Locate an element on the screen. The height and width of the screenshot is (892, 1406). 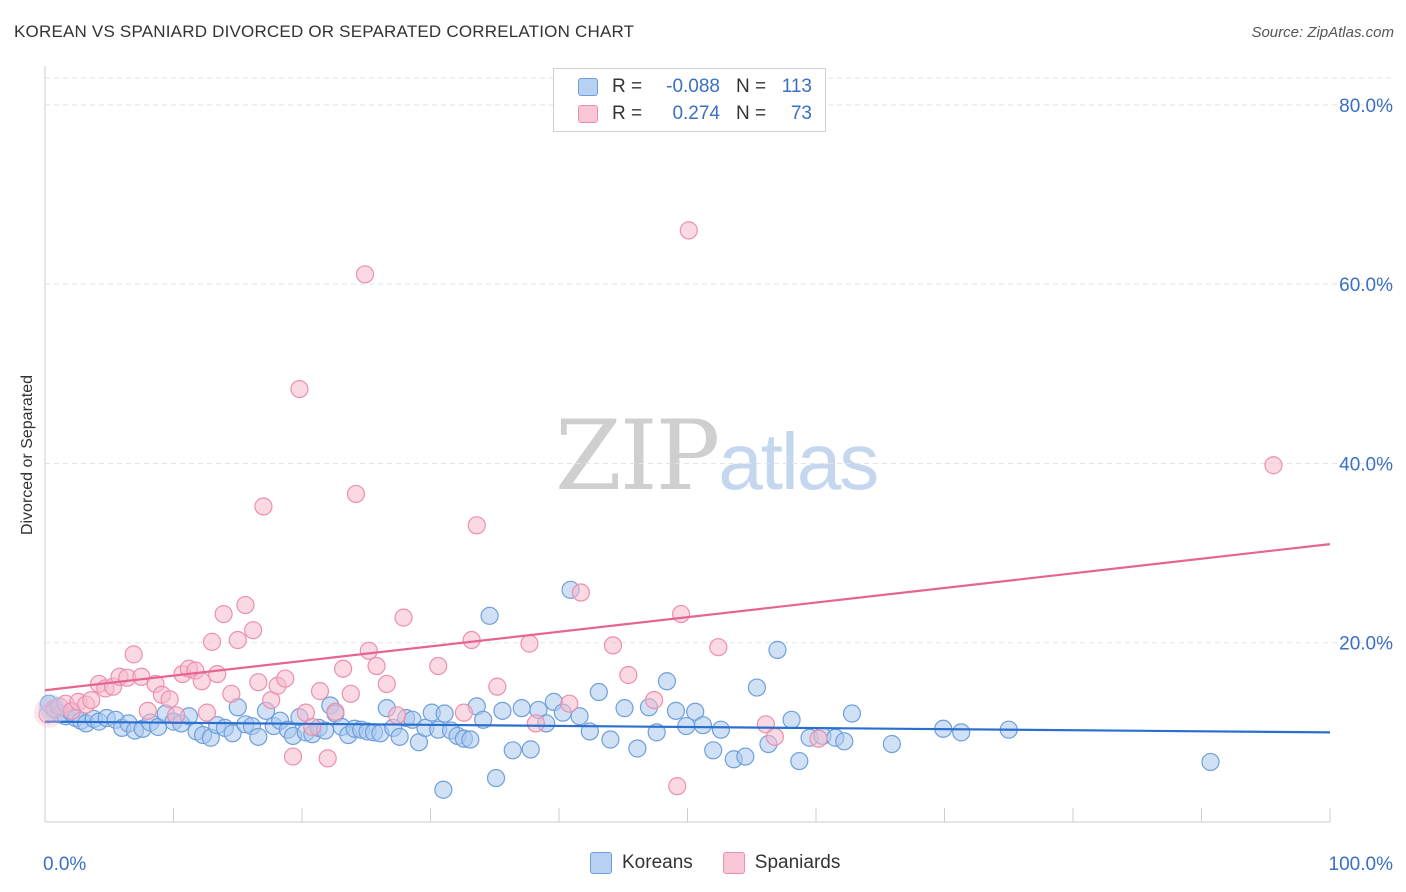
x-tick-label: 0.0% is located at coordinates (64, 864).